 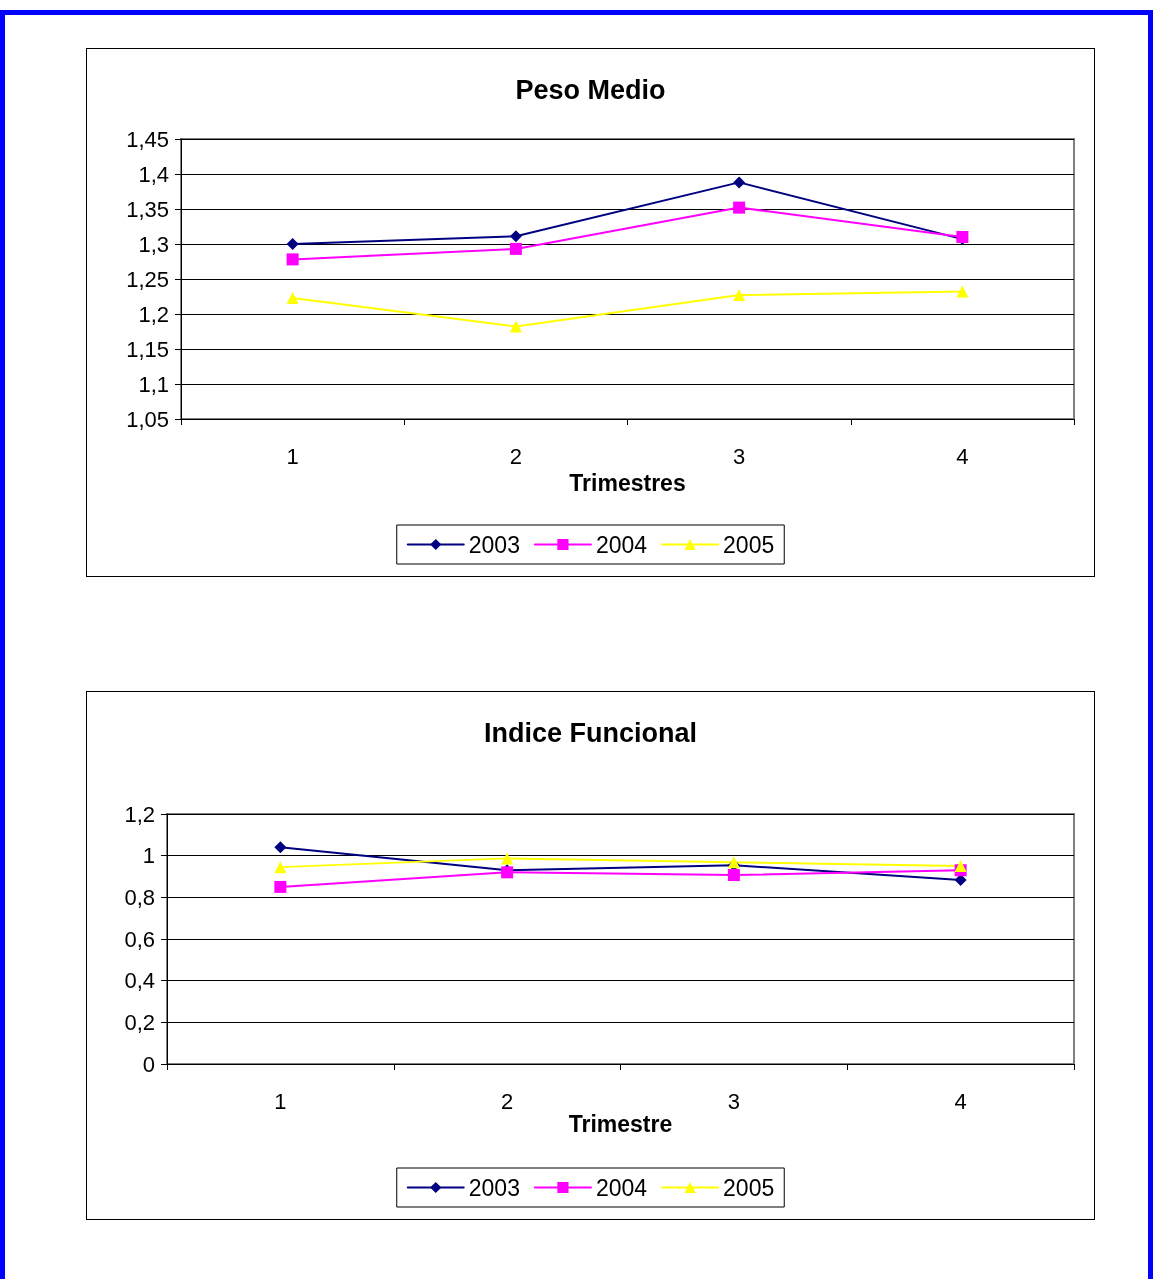 What do you see at coordinates (153, 384) in the screenshot?
I see `y-tick-label: 1,1` at bounding box center [153, 384].